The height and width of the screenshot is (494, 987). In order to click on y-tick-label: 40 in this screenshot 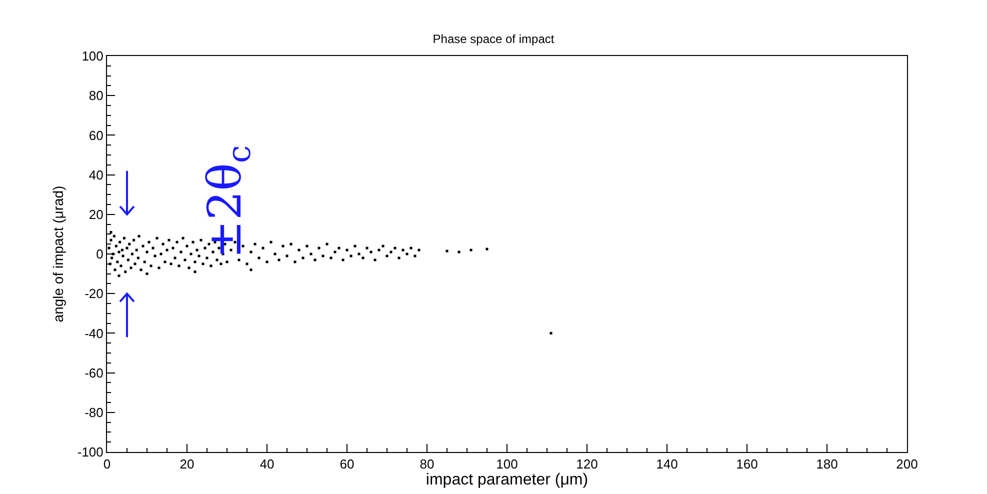, I will do `click(96, 174)`.